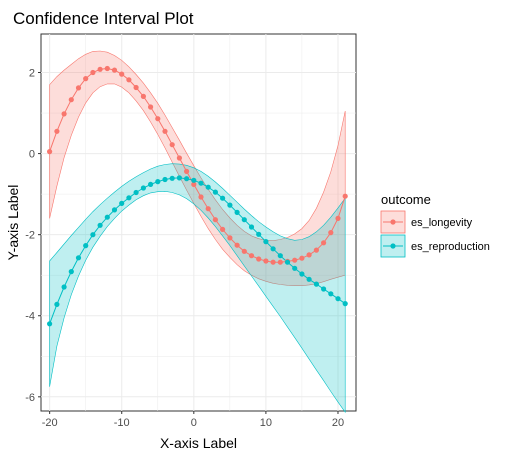  I want to click on y-tick-label: -2, so click(30, 236).